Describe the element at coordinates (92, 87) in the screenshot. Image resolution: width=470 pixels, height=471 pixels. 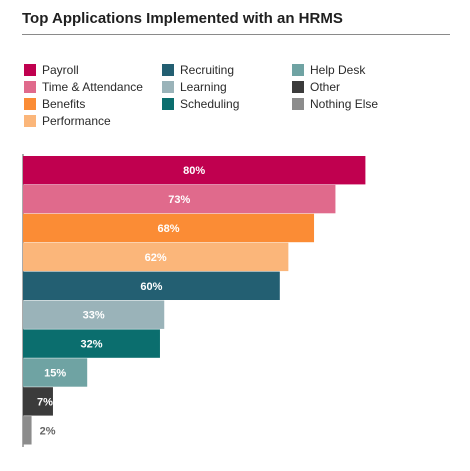
I see `legend-label: Time & Attendance` at that location.